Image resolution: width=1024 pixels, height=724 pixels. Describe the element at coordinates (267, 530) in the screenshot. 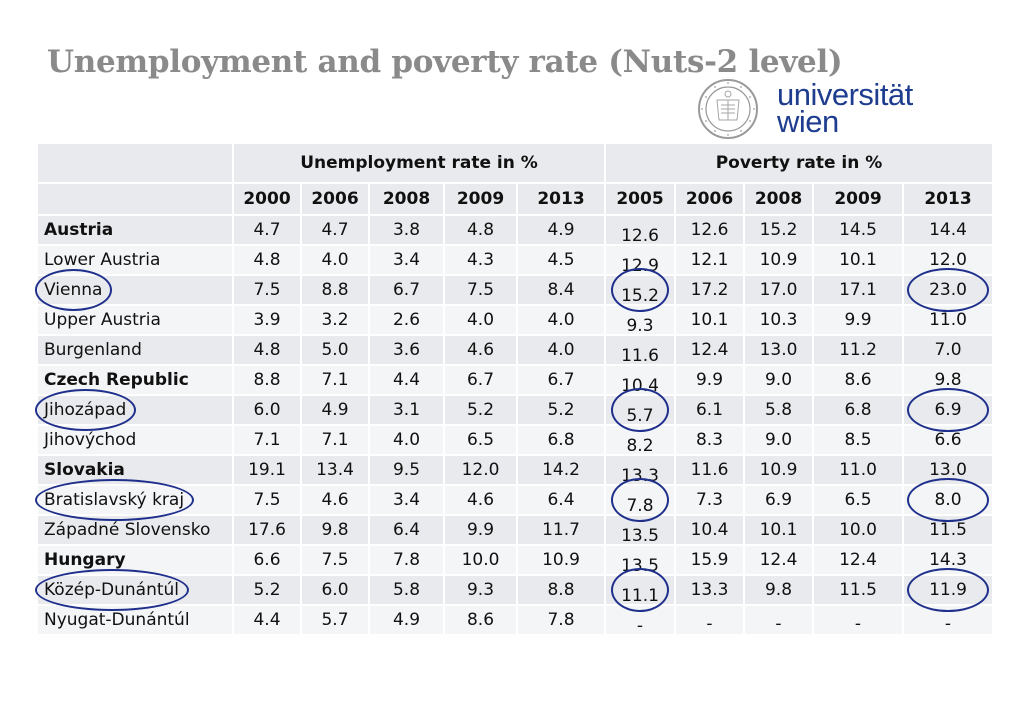

I see `unemployment-cell: 17.6` at that location.